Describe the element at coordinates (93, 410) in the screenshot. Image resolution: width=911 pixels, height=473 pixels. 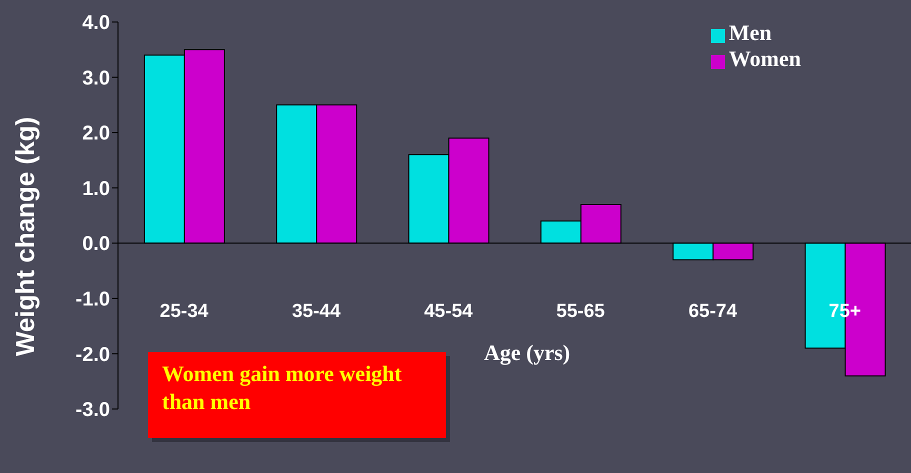
I see `y-tick-label: -3.0` at that location.